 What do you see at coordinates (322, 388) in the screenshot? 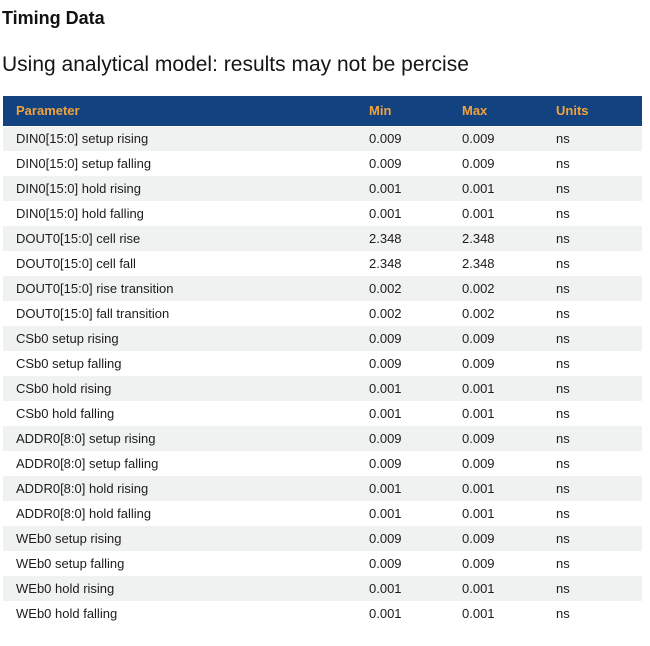
I see `table-row: CSb0 hold rising 0.001 0.001 ns` at bounding box center [322, 388].